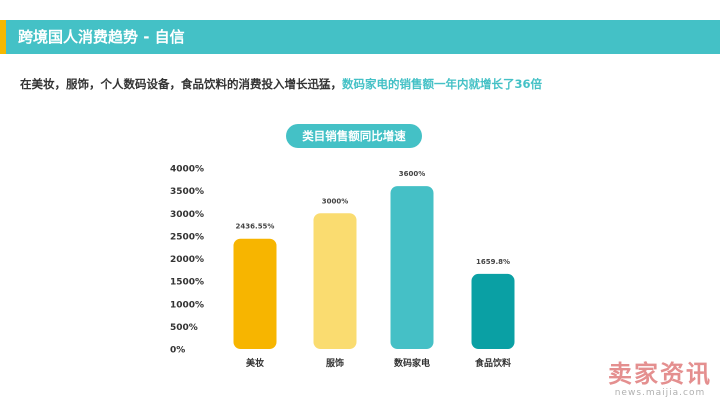 The width and height of the screenshot is (720, 405). What do you see at coordinates (412, 363) in the screenshot?
I see `x-tick-label: 数码家电` at bounding box center [412, 363].